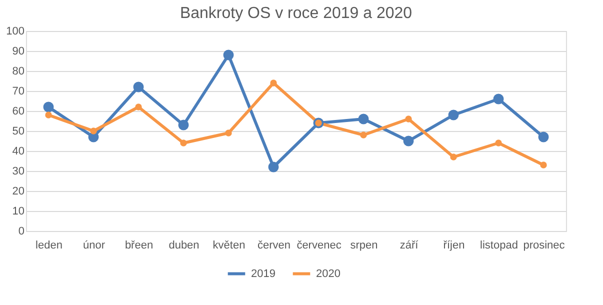 The width and height of the screenshot is (603, 305). Describe the element at coordinates (15, 32) in the screenshot. I see `y-tick-label: 100` at that location.